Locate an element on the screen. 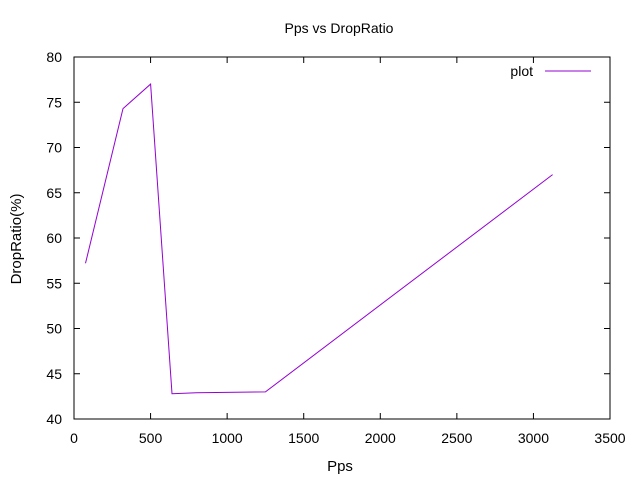  x-tick-label: 2500 is located at coordinates (456, 438).